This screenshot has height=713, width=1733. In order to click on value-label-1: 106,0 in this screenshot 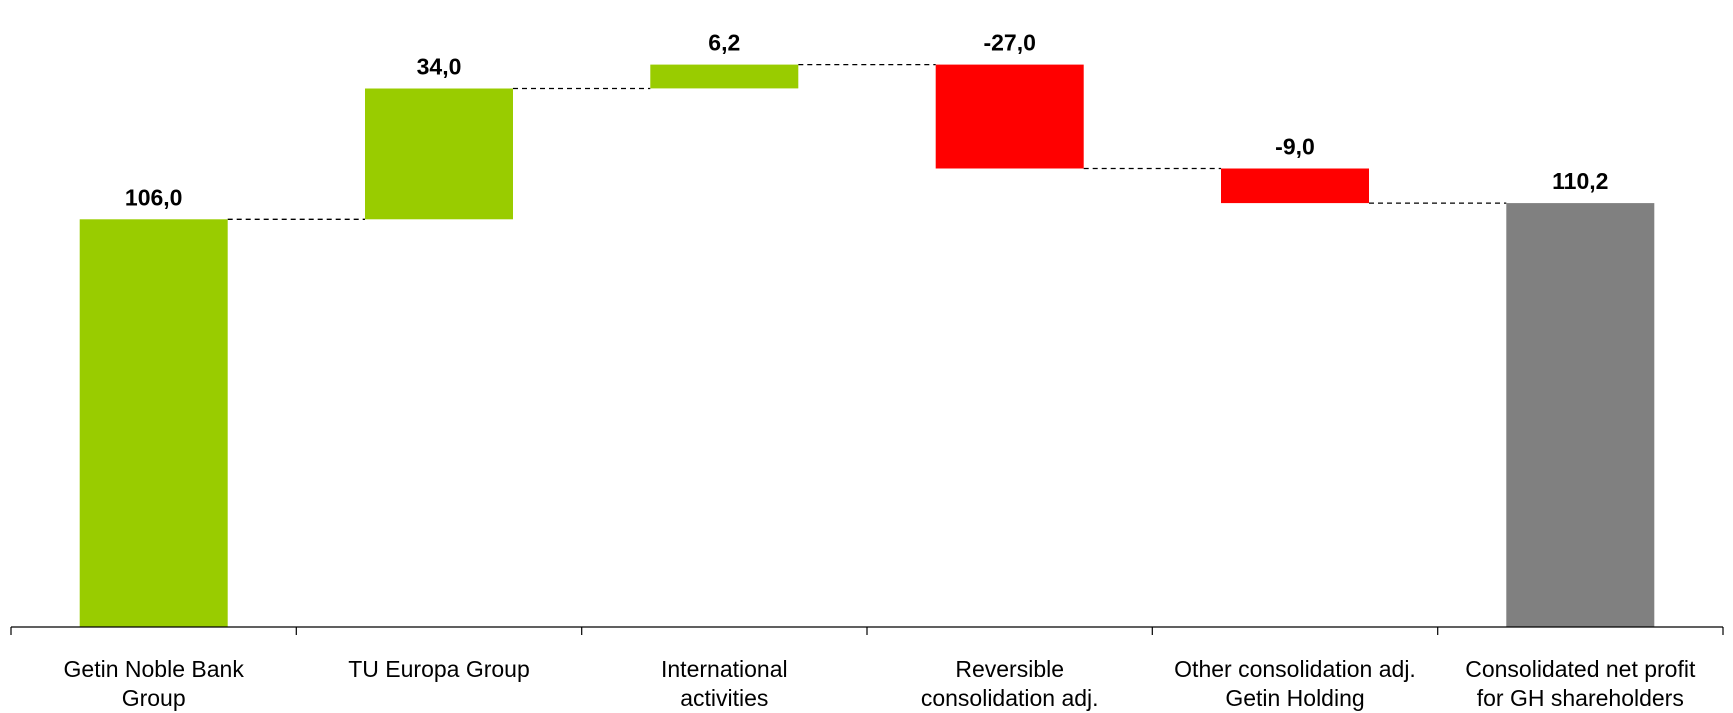, I will do `click(154, 197)`.